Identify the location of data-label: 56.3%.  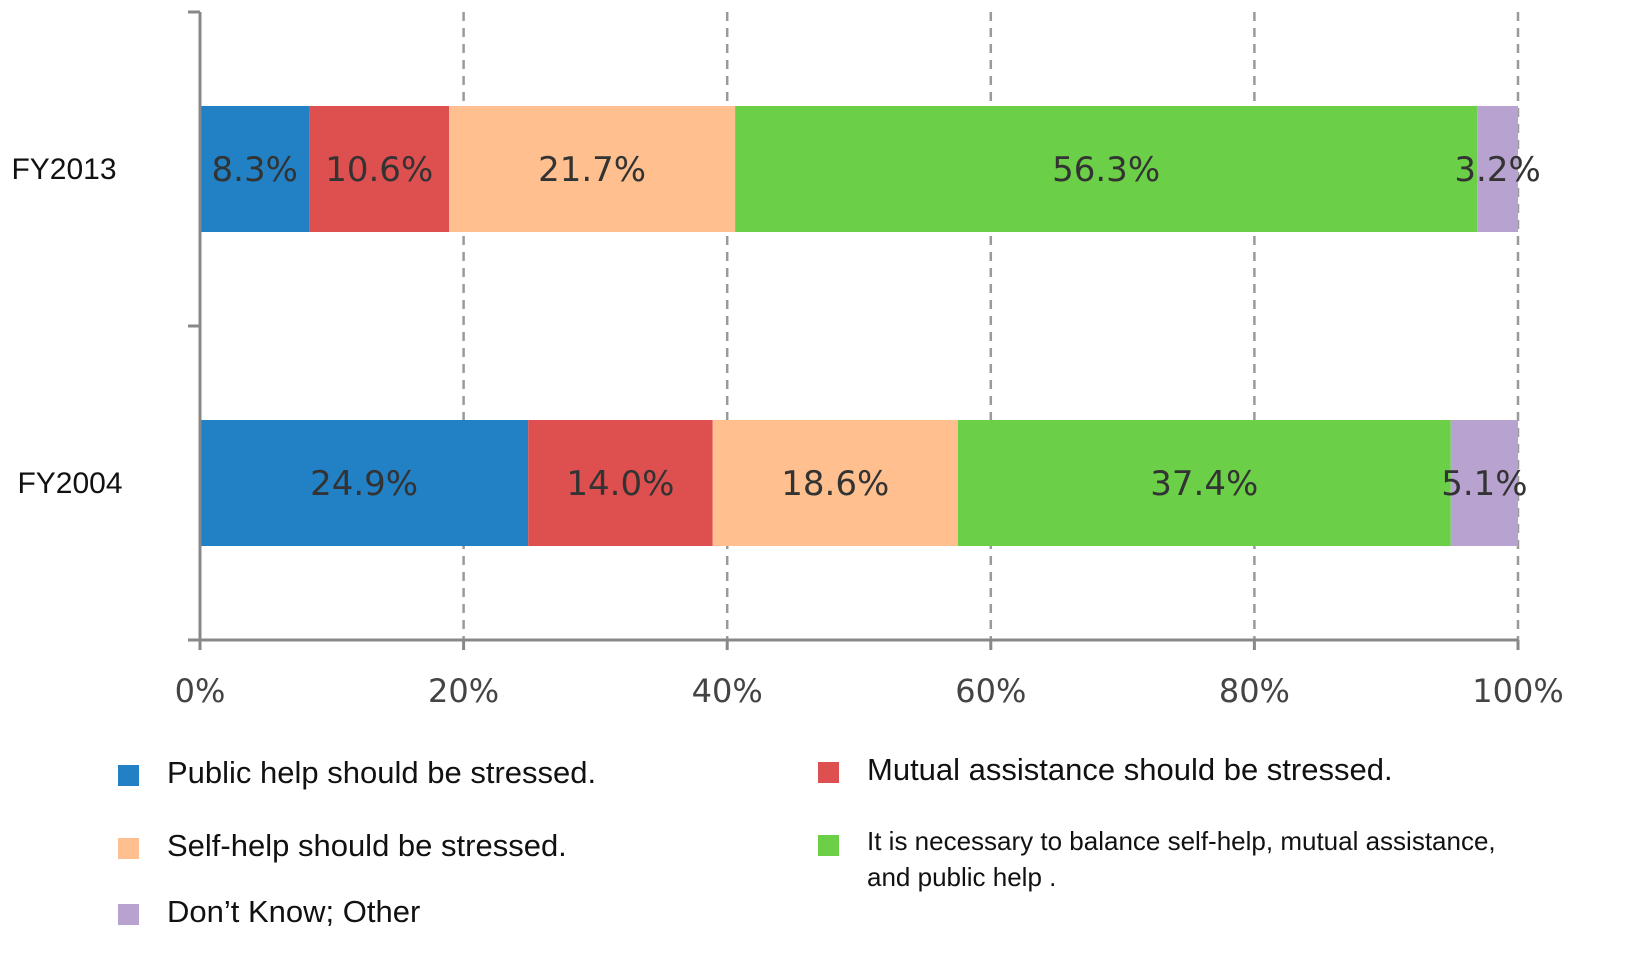
(1106, 170).